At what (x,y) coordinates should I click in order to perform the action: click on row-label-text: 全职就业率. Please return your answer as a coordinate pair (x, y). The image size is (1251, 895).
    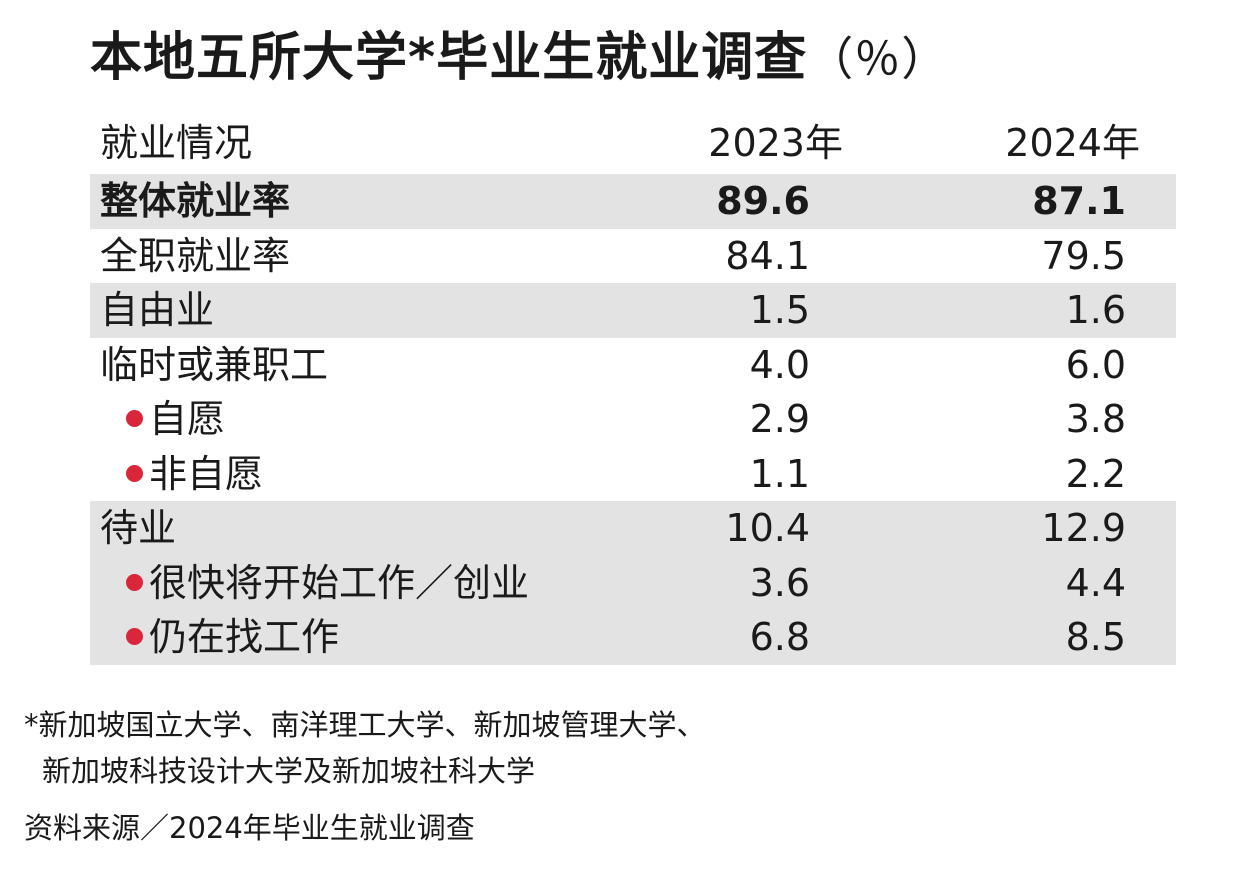
    Looking at the image, I should click on (195, 255).